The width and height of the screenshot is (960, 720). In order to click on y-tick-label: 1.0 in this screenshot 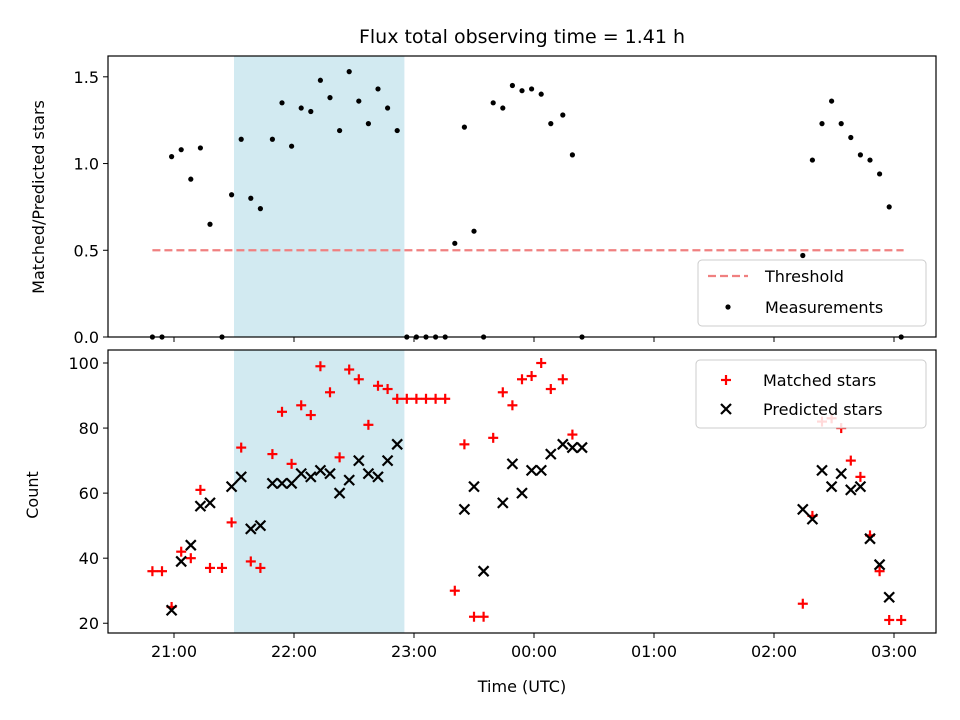, I will do `click(86, 164)`.